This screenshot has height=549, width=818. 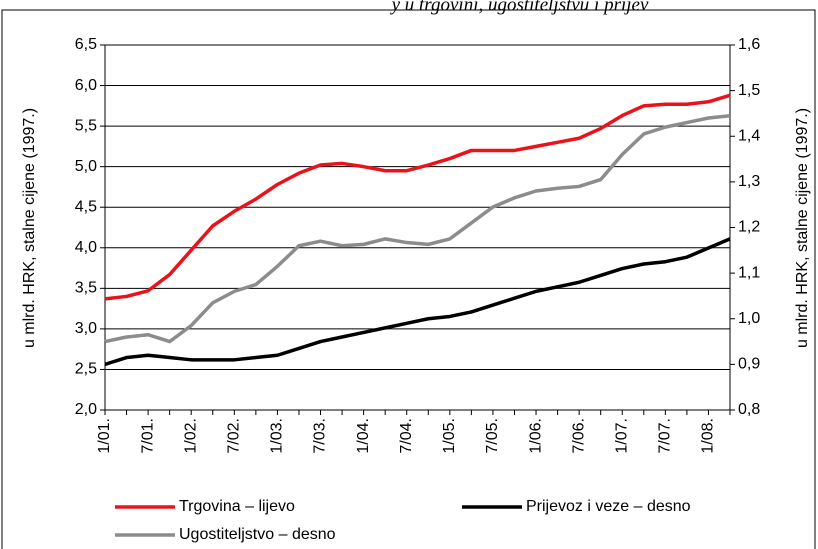 I want to click on y-tick-label: 6,0, so click(x=86, y=85).